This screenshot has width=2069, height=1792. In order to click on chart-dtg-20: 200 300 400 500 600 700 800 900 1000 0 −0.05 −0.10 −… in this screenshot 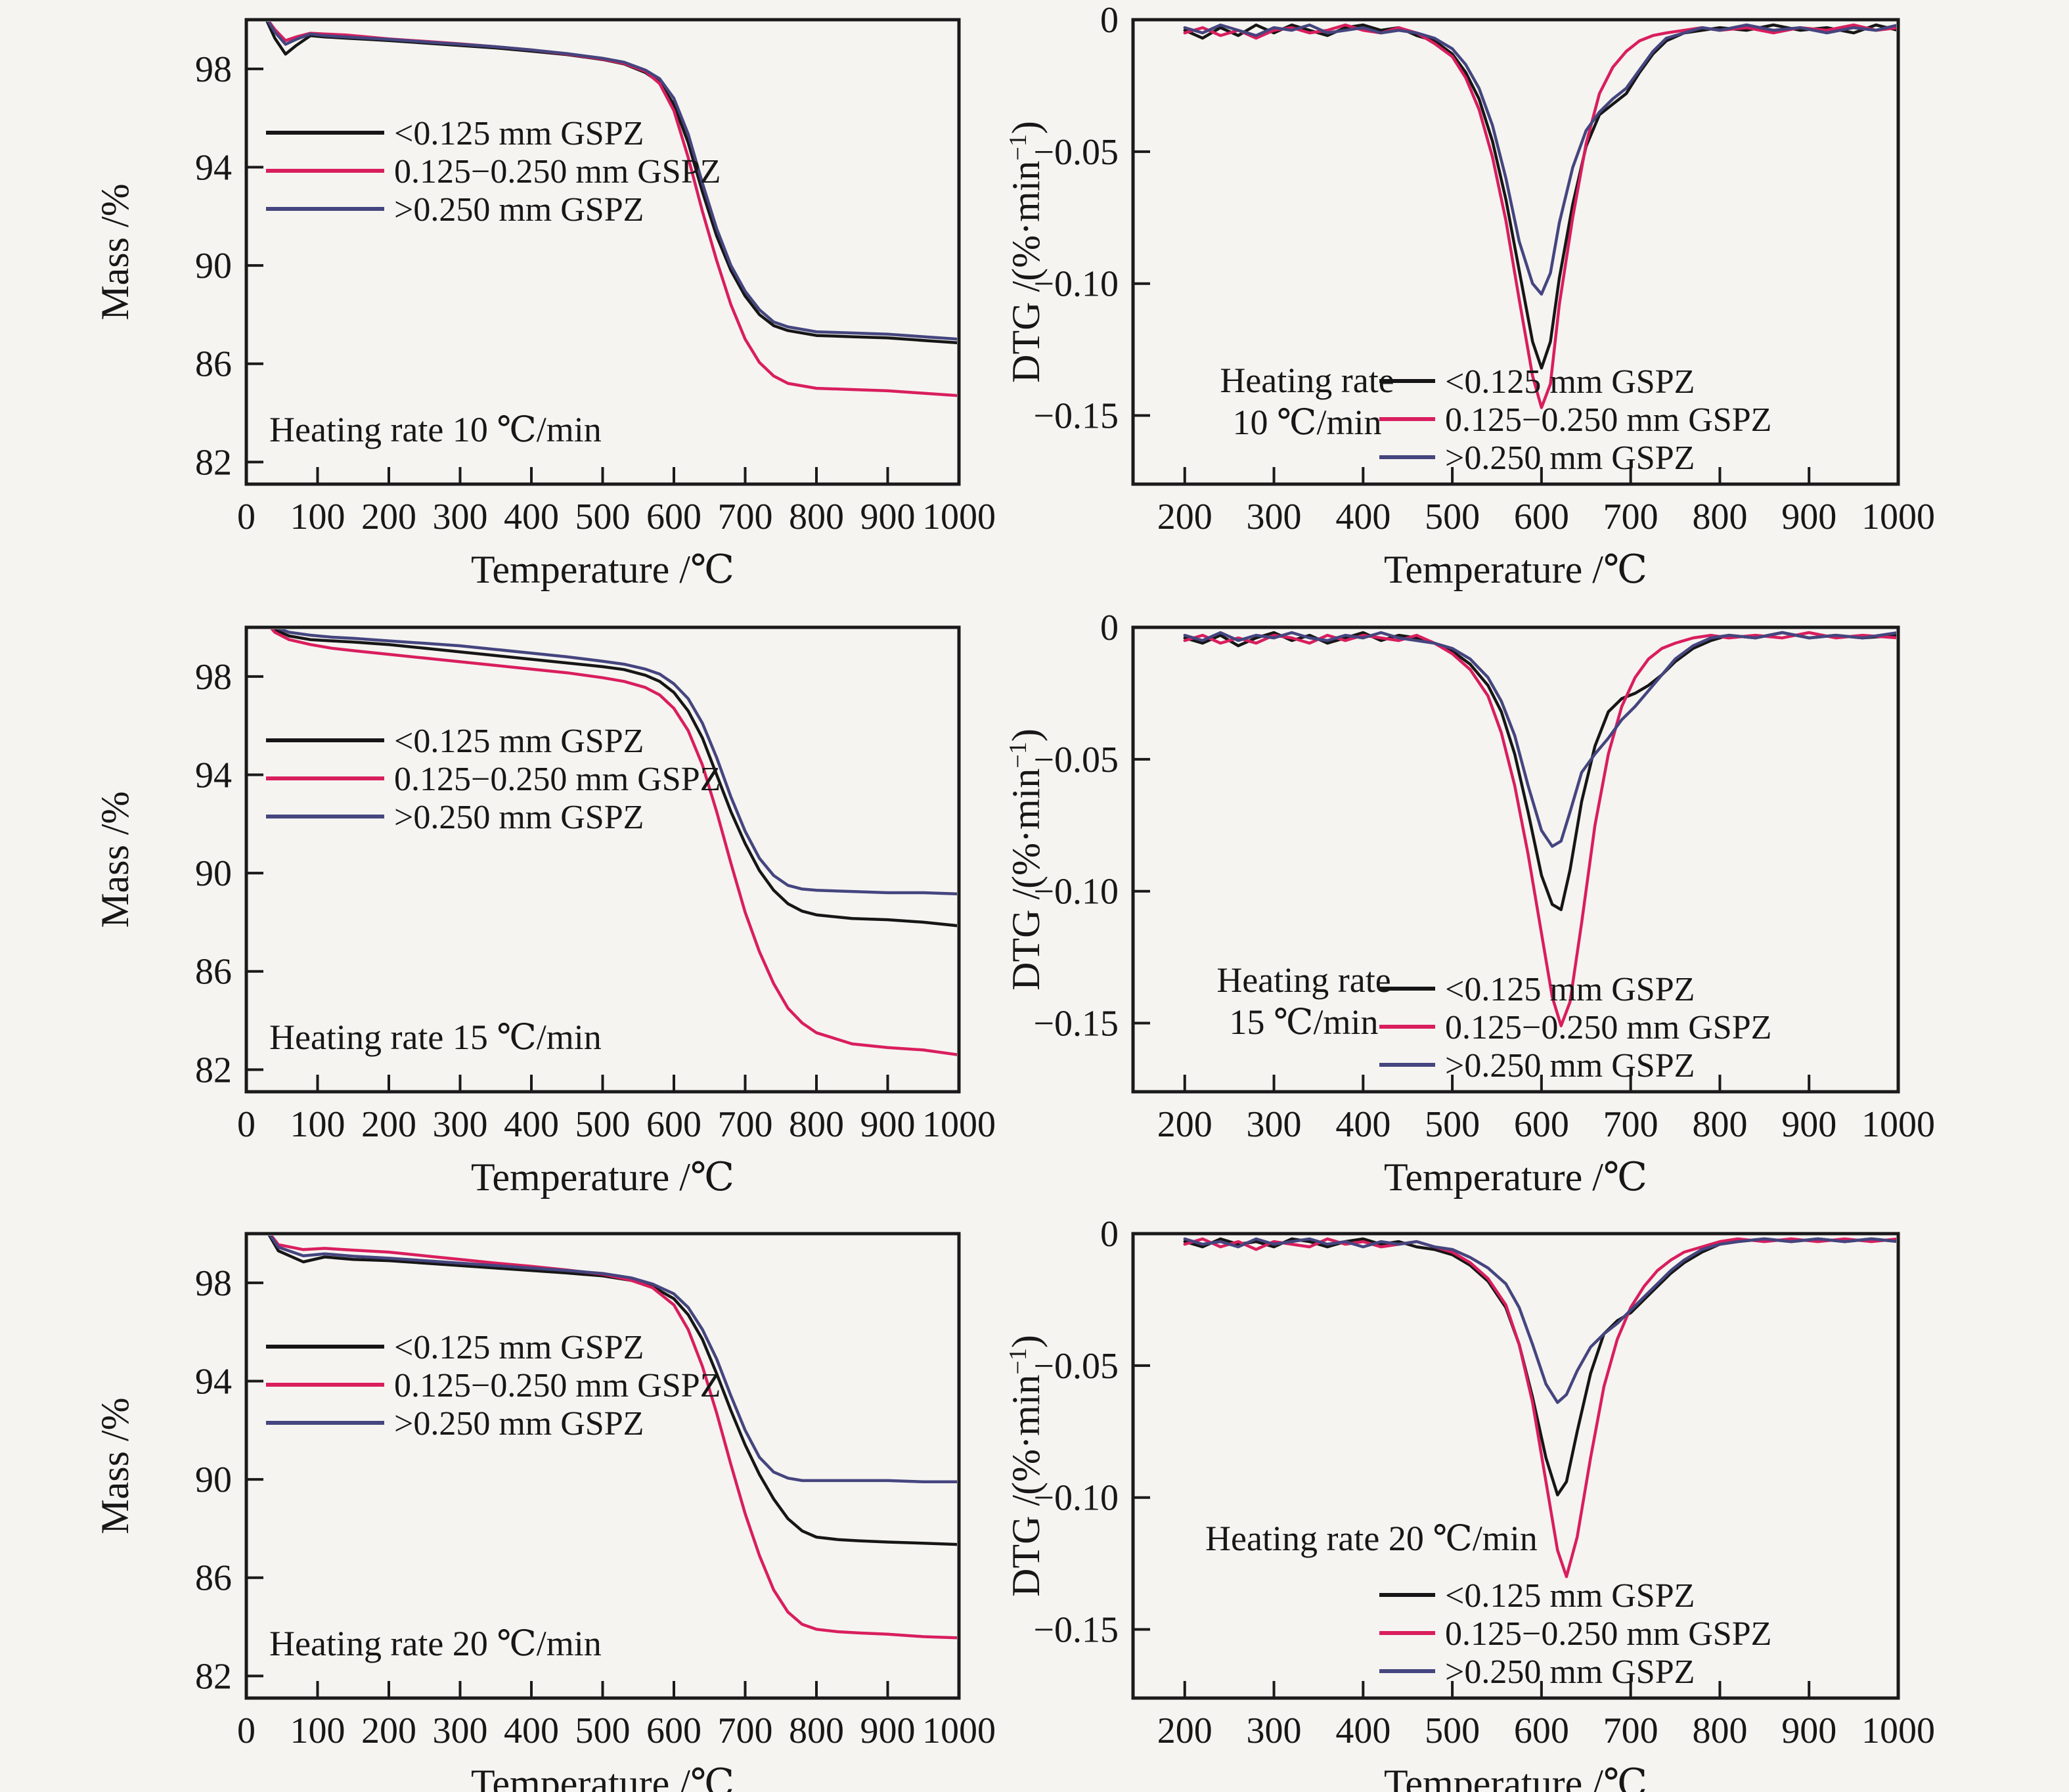, I will do `click(1469, 1503)`.